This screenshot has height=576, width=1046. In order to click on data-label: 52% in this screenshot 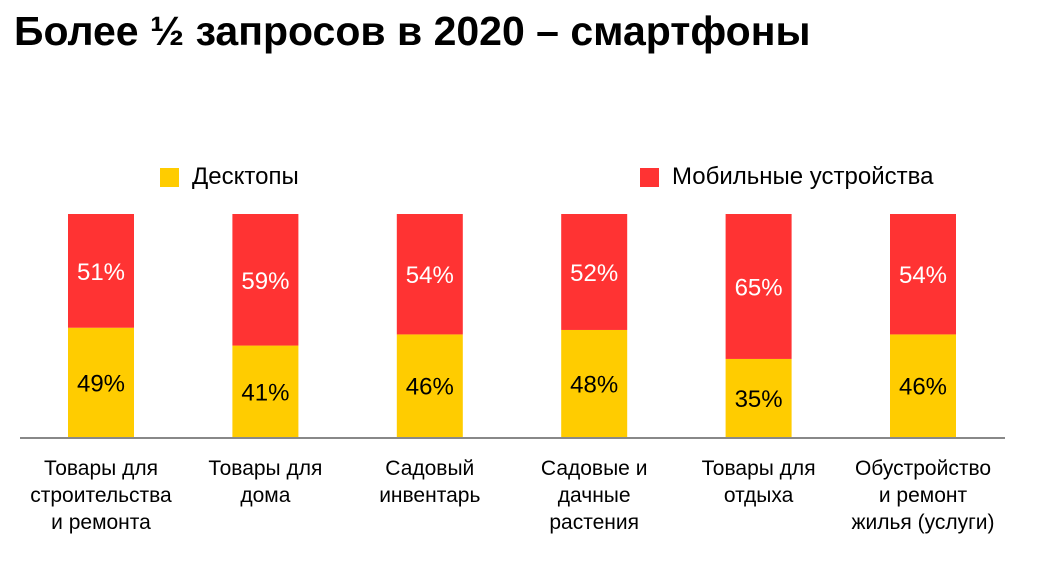, I will do `click(594, 273)`.